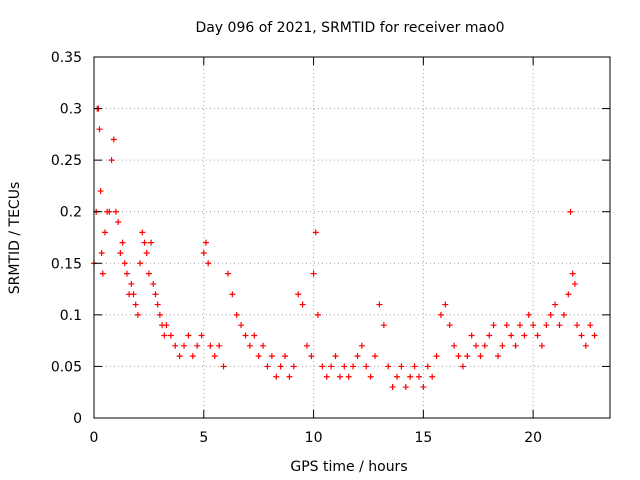  What do you see at coordinates (314, 438) in the screenshot?
I see `x-tick-label: 10` at bounding box center [314, 438].